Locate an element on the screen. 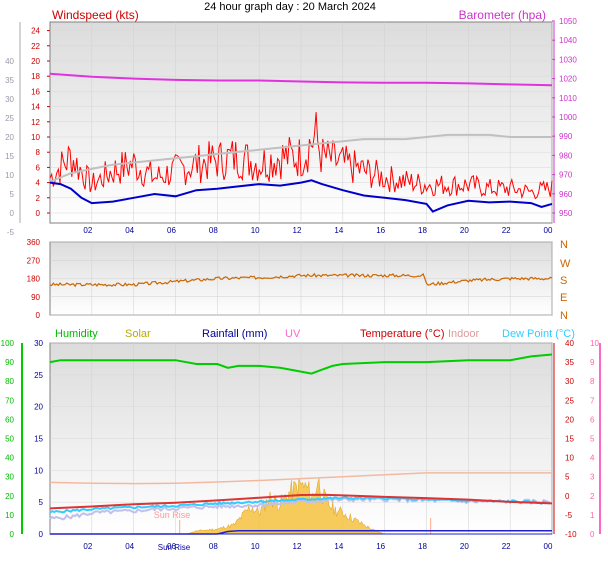 This screenshot has height=561, width=608. y-tick-label-uv: 7 is located at coordinates (592, 400).